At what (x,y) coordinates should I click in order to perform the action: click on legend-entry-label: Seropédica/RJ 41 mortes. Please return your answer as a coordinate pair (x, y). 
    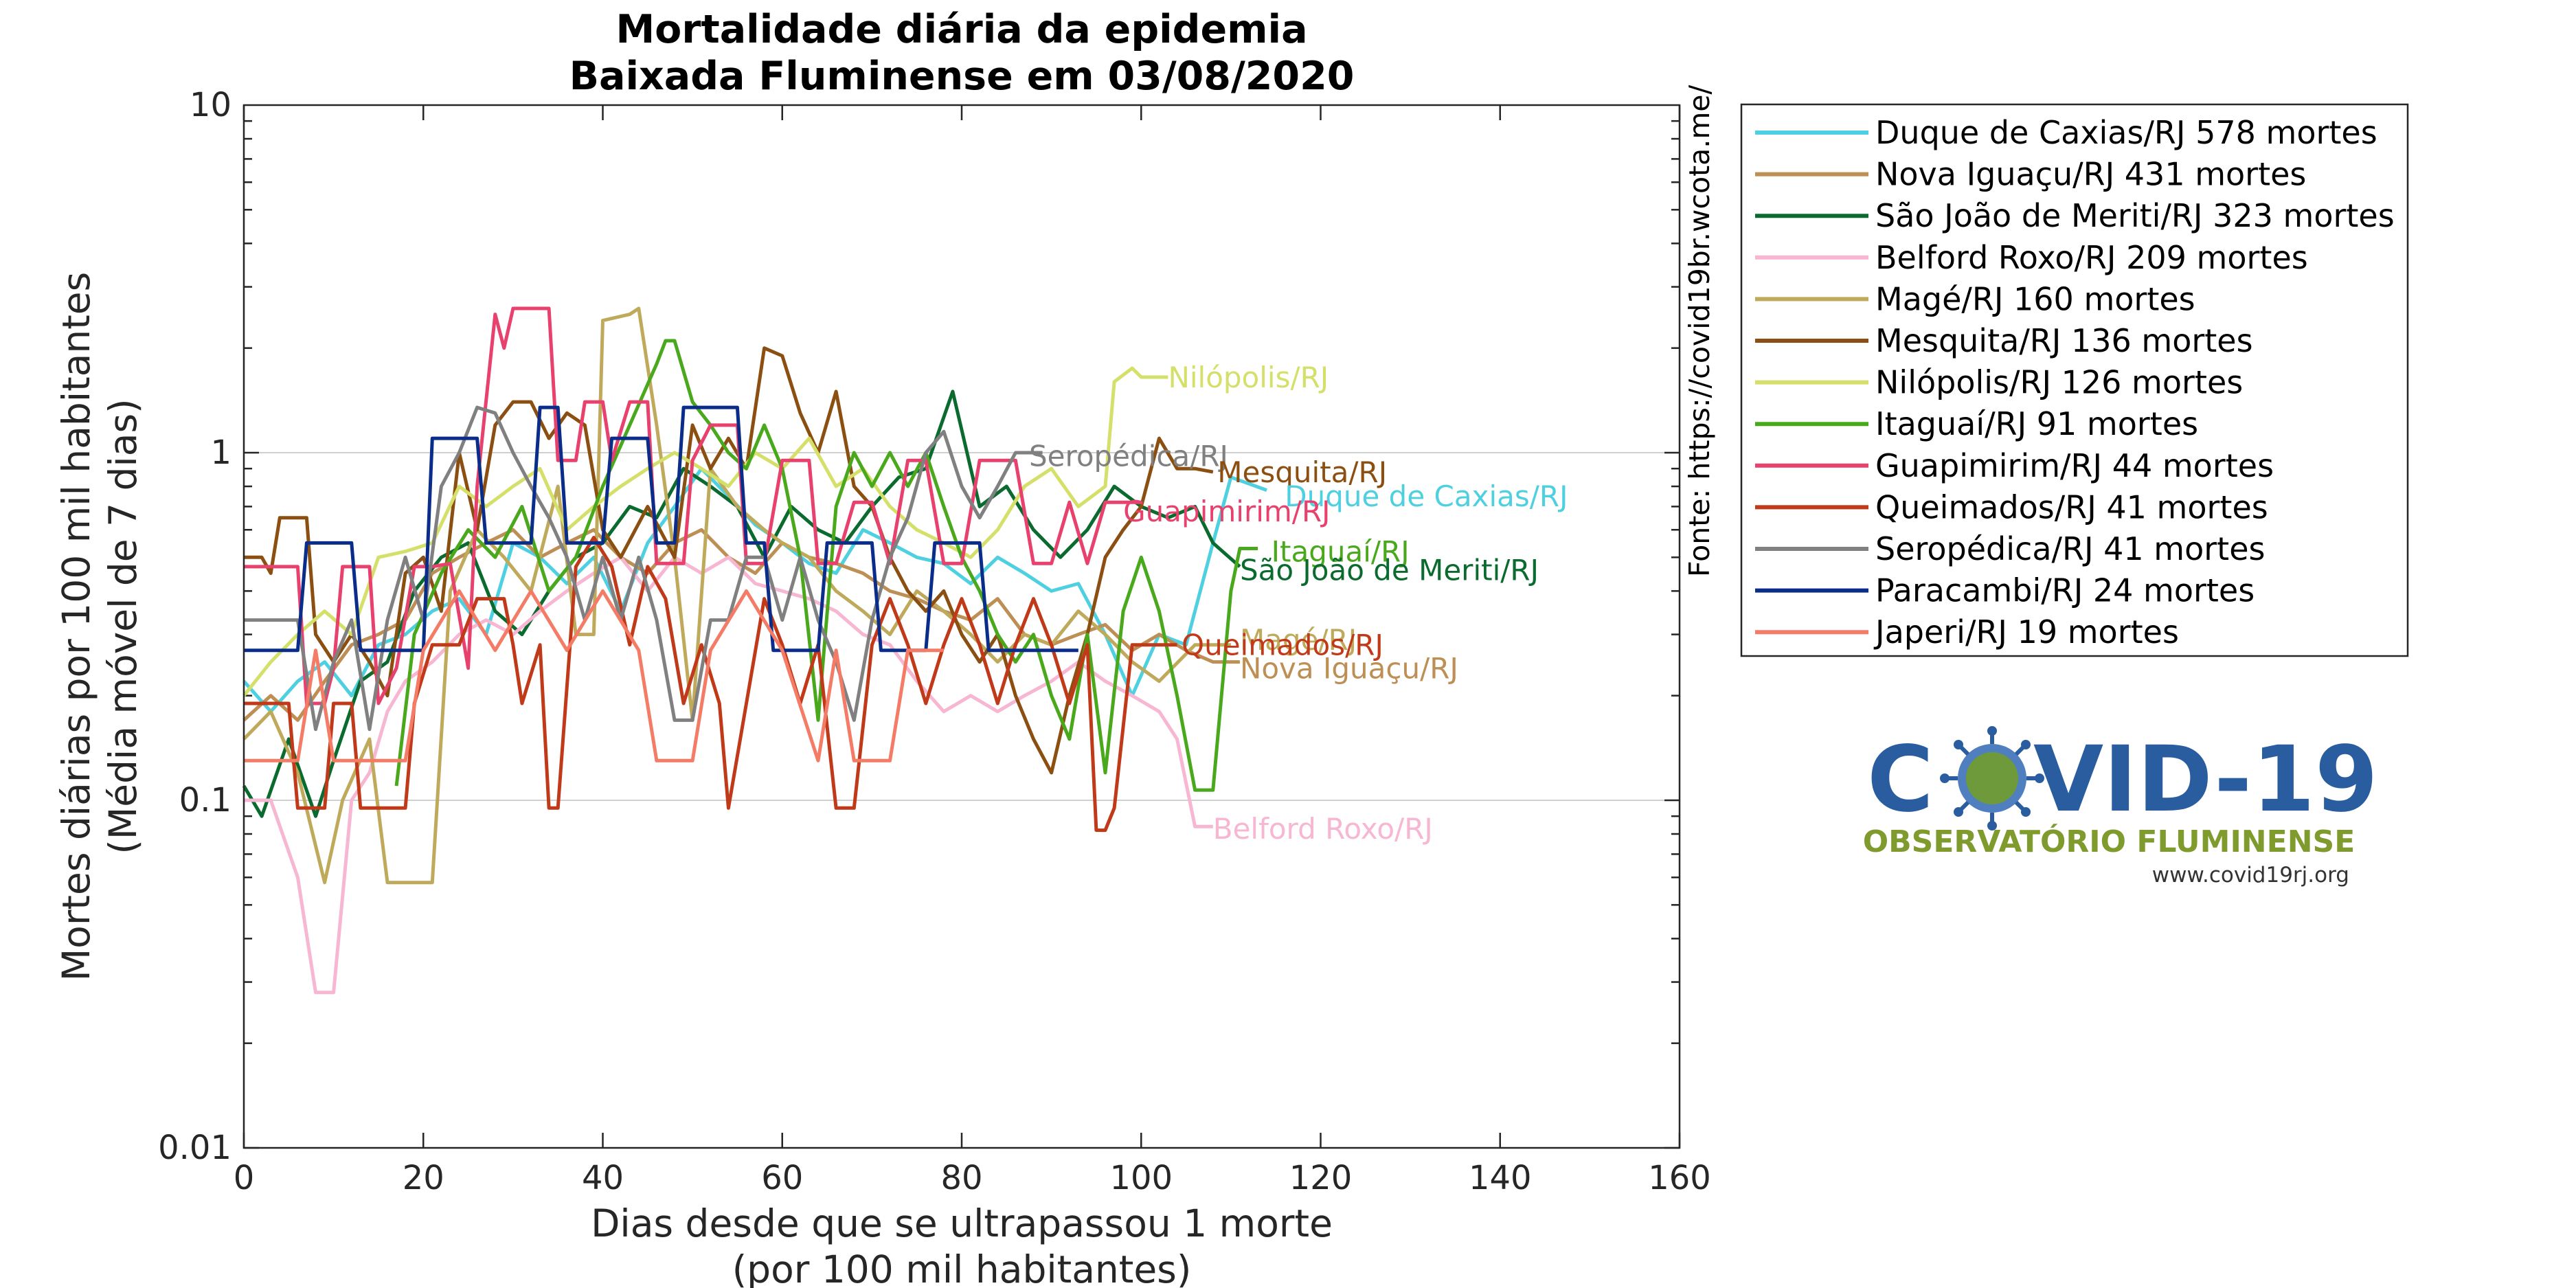
    Looking at the image, I should click on (2070, 548).